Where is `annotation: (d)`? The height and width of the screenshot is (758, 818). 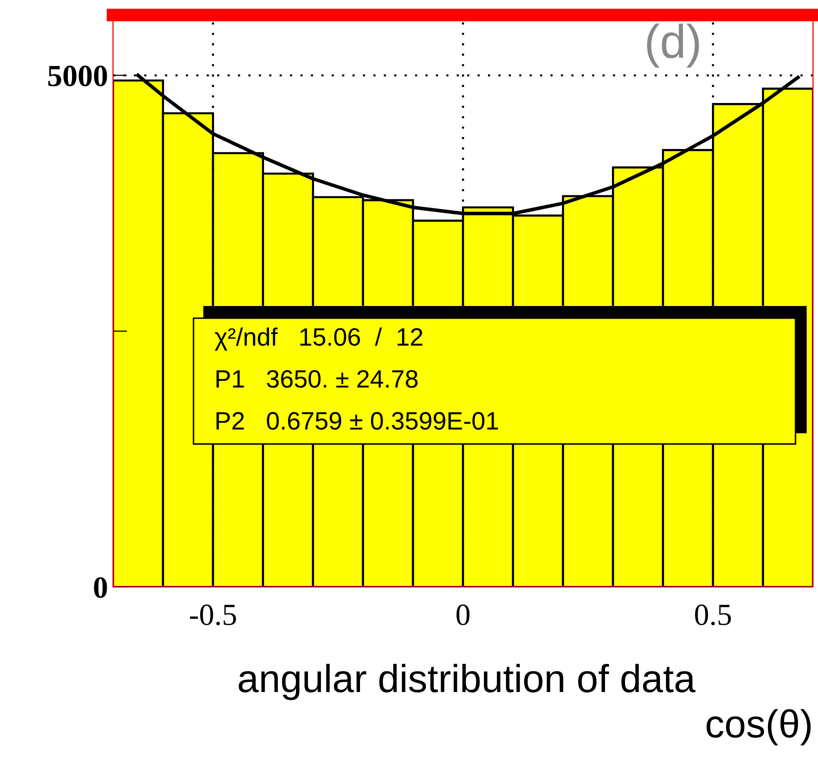 annotation: (d) is located at coordinates (673, 46).